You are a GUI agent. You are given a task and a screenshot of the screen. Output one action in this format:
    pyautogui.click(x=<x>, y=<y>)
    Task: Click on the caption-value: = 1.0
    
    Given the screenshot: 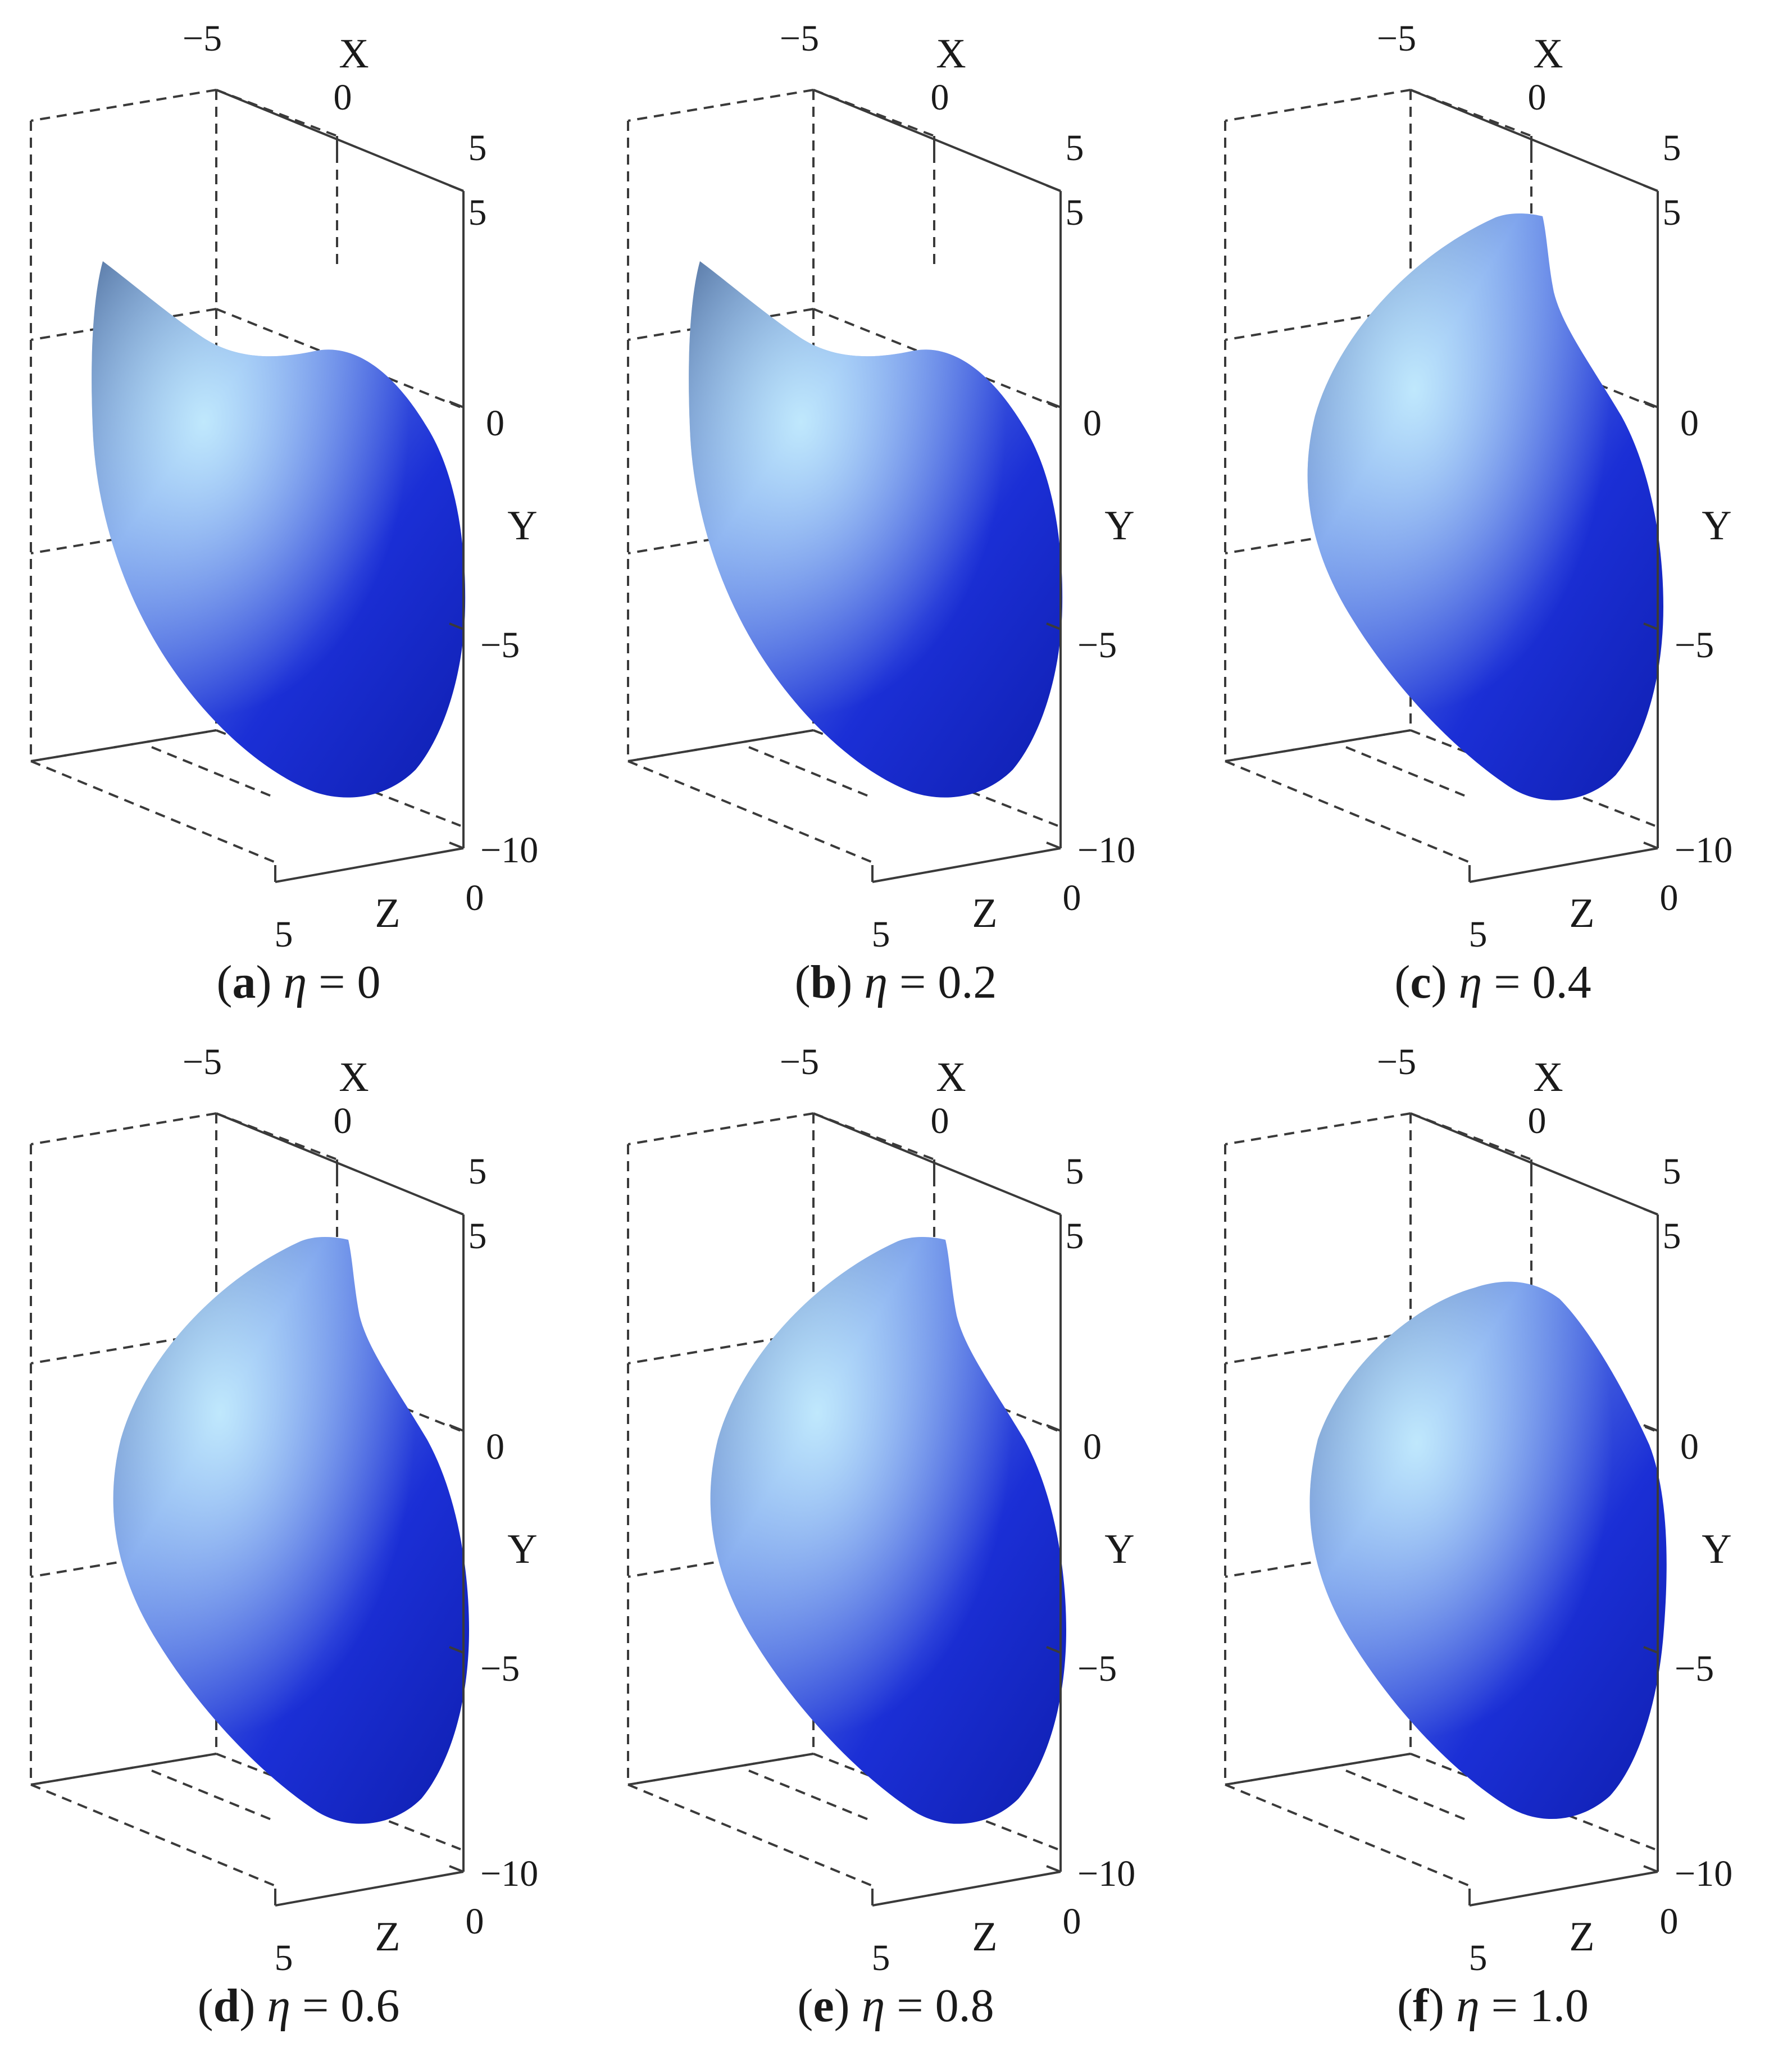 What is the action you would take?
    pyautogui.click(x=1534, y=2006)
    